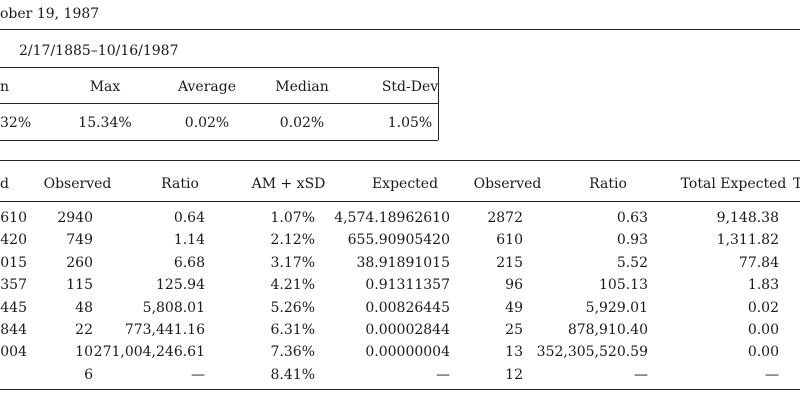  What do you see at coordinates (219, 67) in the screenshot?
I see `summary-header-rule-top` at bounding box center [219, 67].